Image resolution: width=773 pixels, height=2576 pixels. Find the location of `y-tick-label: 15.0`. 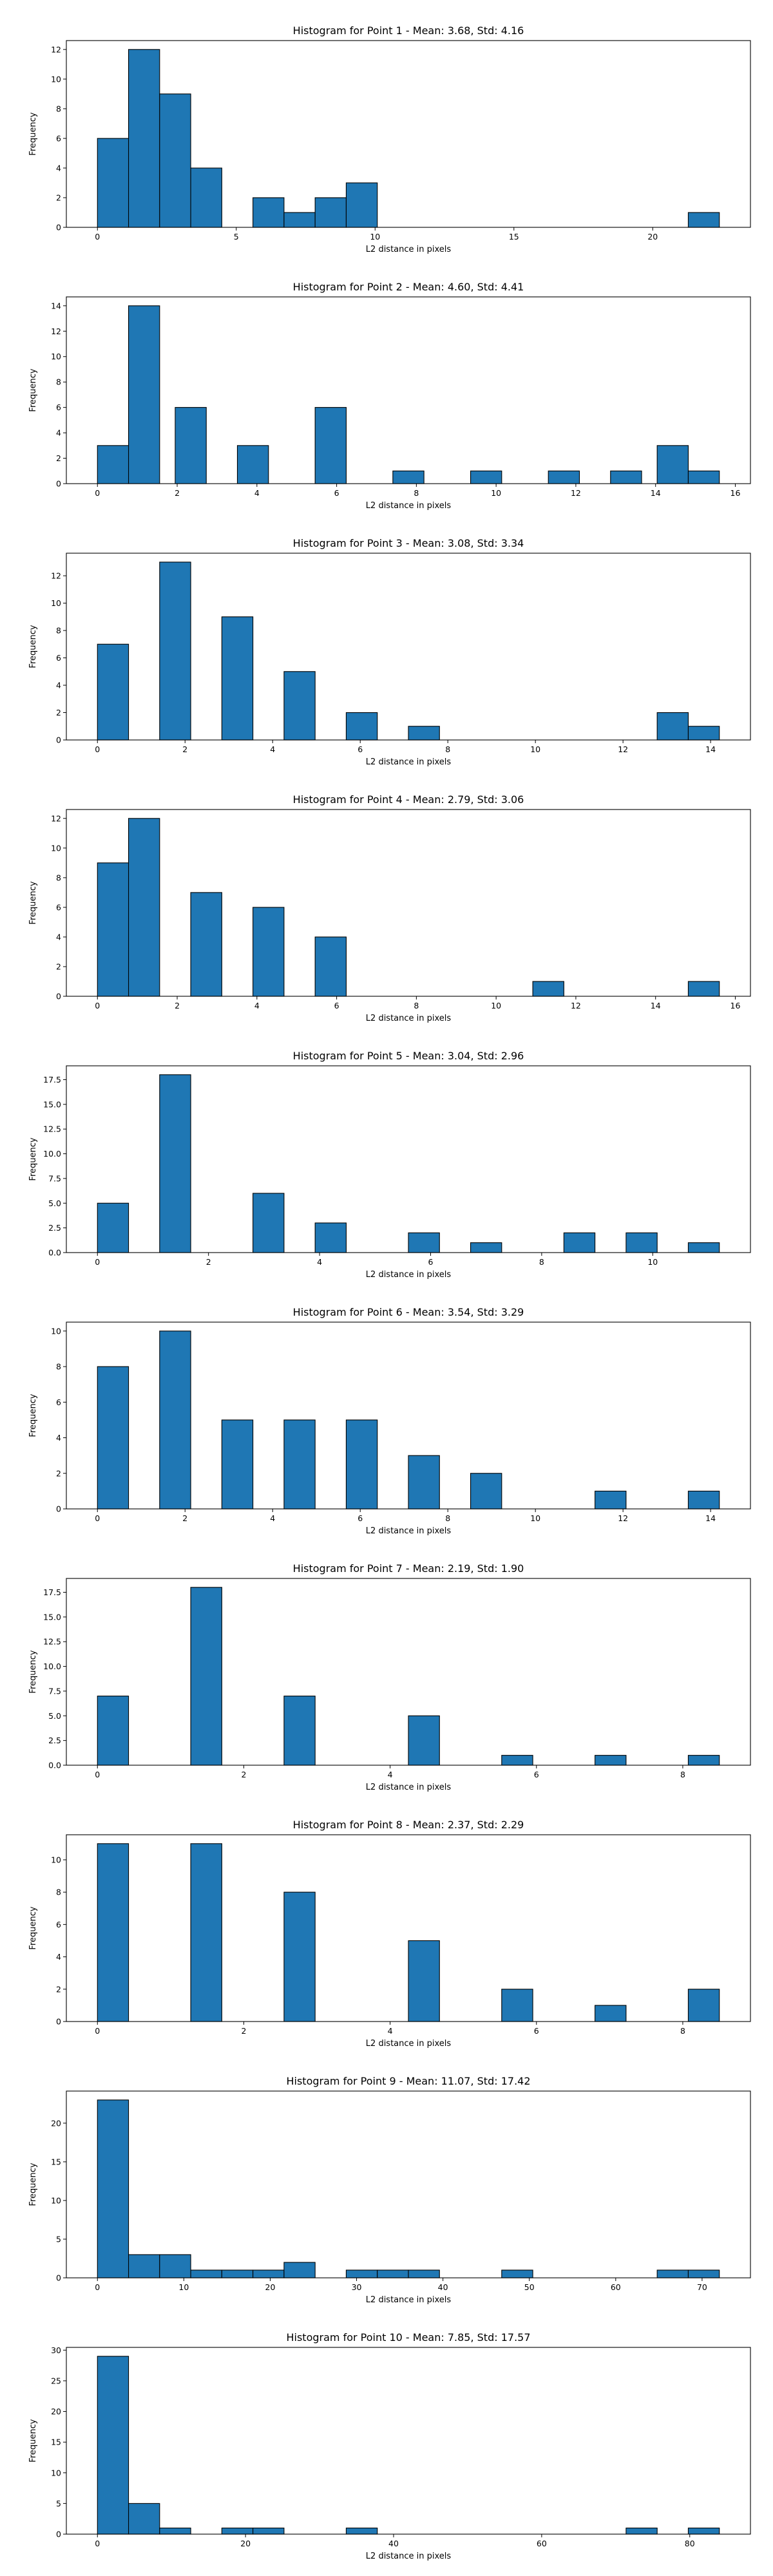

y-tick-label: 15.0 is located at coordinates (52, 1617).